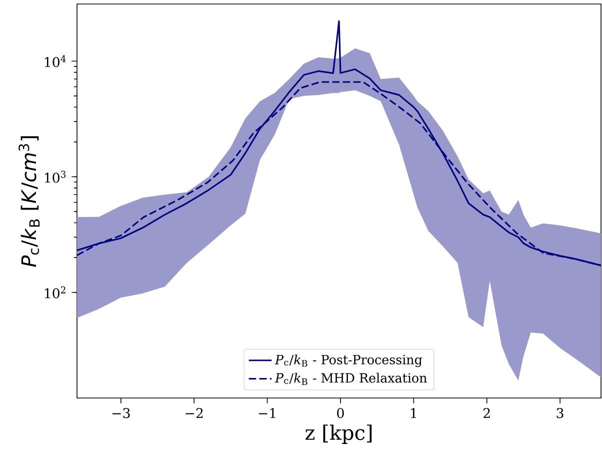 Image resolution: width=602 pixels, height=453 pixels. What do you see at coordinates (340, 413) in the screenshot?
I see `x-tick-label: 0` at bounding box center [340, 413].